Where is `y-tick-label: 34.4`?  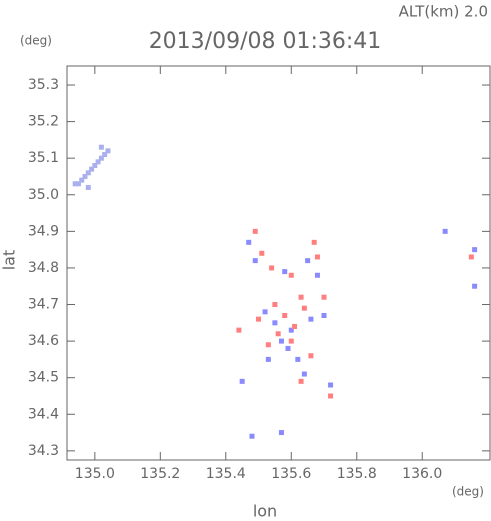
y-tick-label: 34.4 is located at coordinates (43, 414).